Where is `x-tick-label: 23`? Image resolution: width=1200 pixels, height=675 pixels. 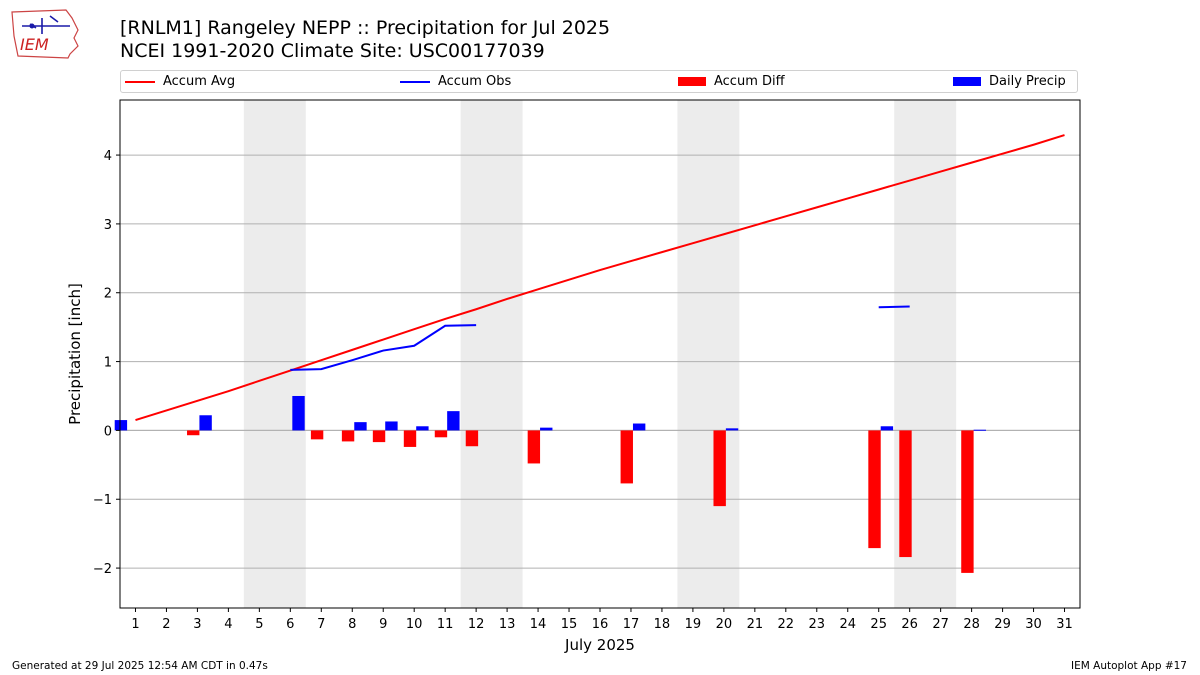
x-tick-label: 23 is located at coordinates (817, 624).